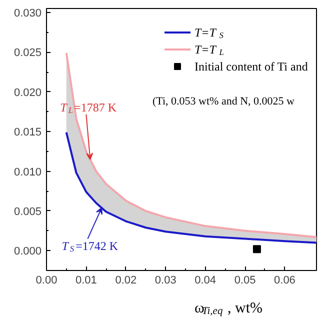 The image size is (320, 320). I want to click on x-tick-label: 0.00, so click(47, 280).